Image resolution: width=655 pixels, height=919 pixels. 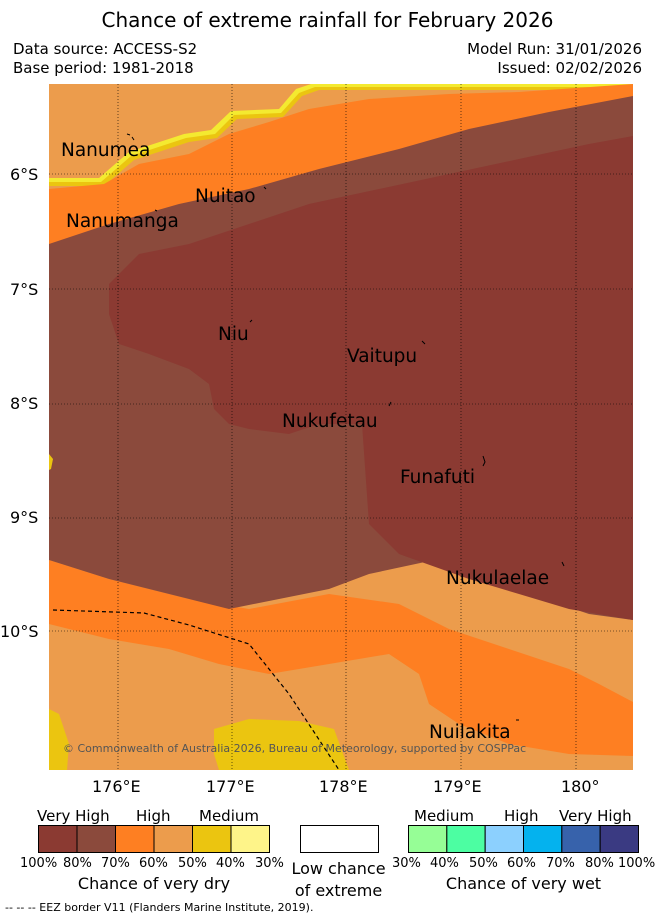 What do you see at coordinates (229, 816) in the screenshot?
I see `dry-medium-heading: Medium` at bounding box center [229, 816].